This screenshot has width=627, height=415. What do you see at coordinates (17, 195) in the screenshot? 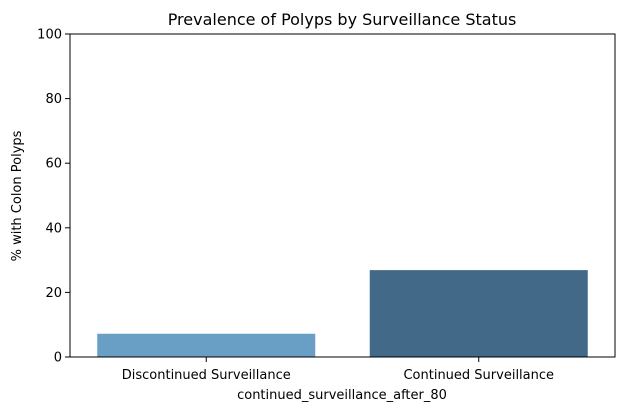
I see `y-axis-label: % with Colon Polyps` at bounding box center [17, 195].